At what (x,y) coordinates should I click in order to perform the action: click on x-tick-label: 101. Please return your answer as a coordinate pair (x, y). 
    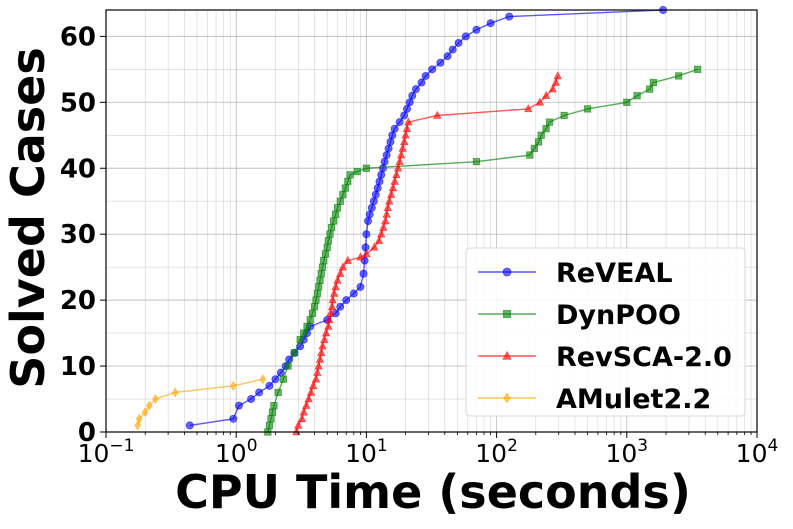
    Looking at the image, I should click on (366, 452).